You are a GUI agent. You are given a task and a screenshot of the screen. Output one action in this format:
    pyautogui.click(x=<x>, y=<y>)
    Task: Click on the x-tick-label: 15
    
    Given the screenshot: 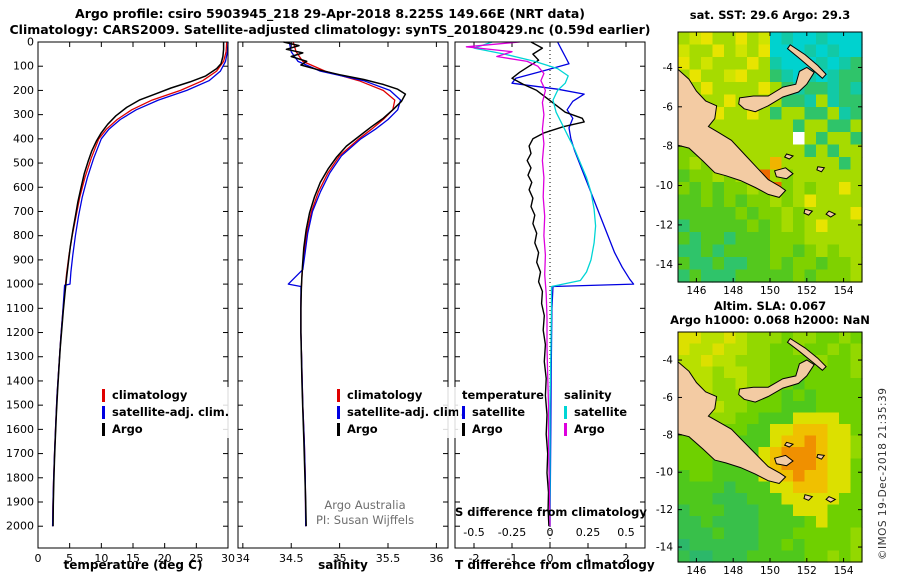 What is the action you would take?
    pyautogui.click(x=133, y=558)
    